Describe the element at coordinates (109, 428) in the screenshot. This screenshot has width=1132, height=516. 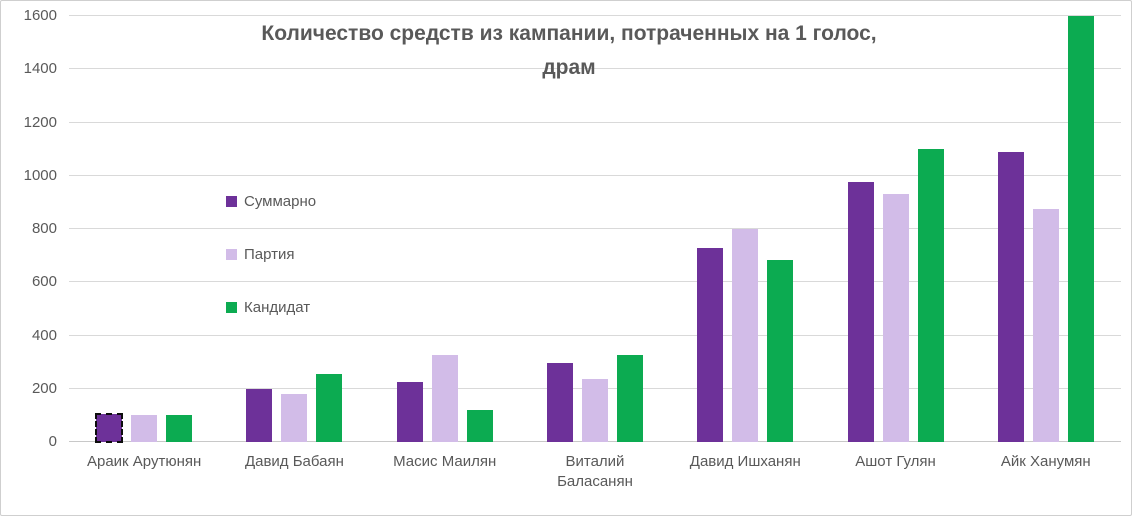
I see `bar-selected` at that location.